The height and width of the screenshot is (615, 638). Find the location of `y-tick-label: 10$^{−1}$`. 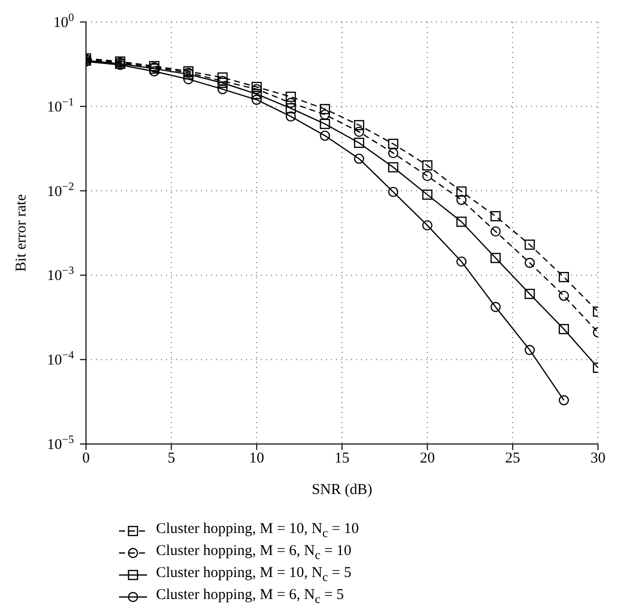

y-tick-label: 10$^{−1}$ is located at coordinates (60, 106).